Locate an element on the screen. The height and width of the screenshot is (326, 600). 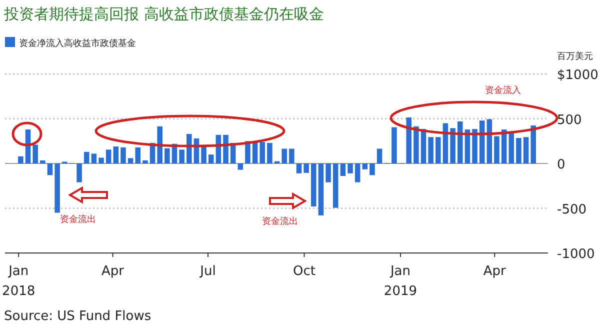
x-tick-label: Jul is located at coordinates (207, 271).